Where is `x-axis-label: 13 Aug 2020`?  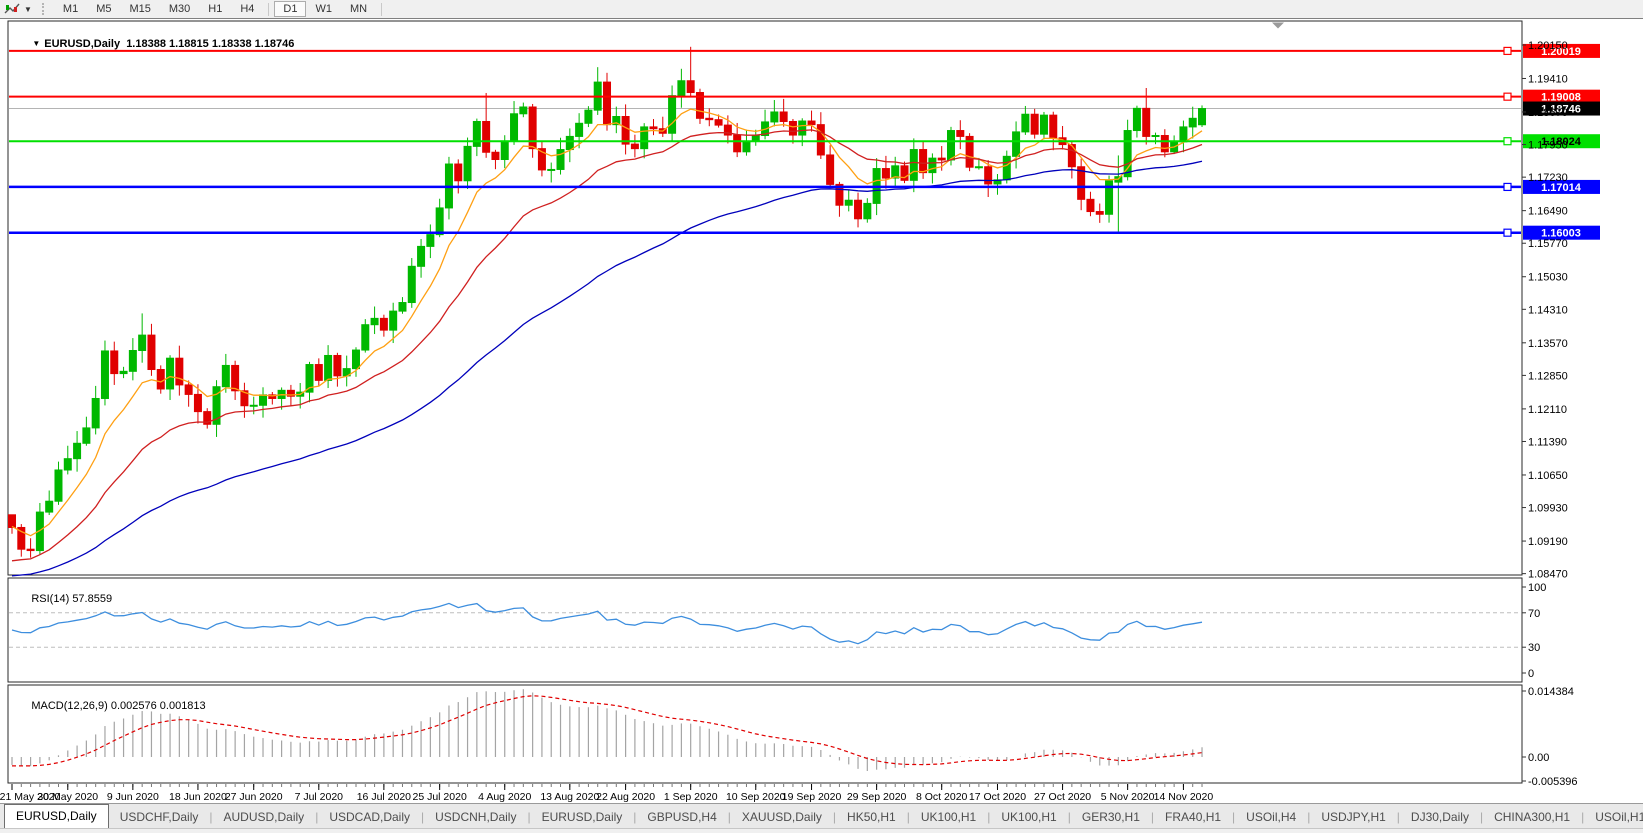 x-axis-label: 13 Aug 2020 is located at coordinates (569, 797).